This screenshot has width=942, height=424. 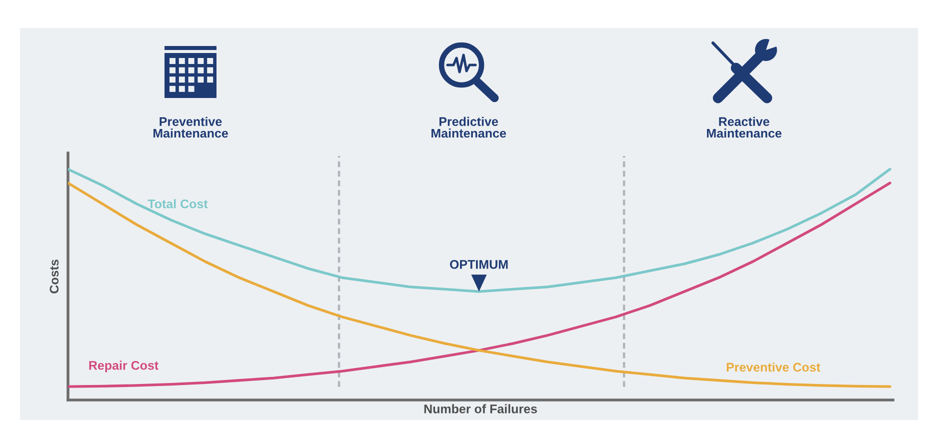 What do you see at coordinates (479, 264) in the screenshot?
I see `annotation: OPTIMUM` at bounding box center [479, 264].